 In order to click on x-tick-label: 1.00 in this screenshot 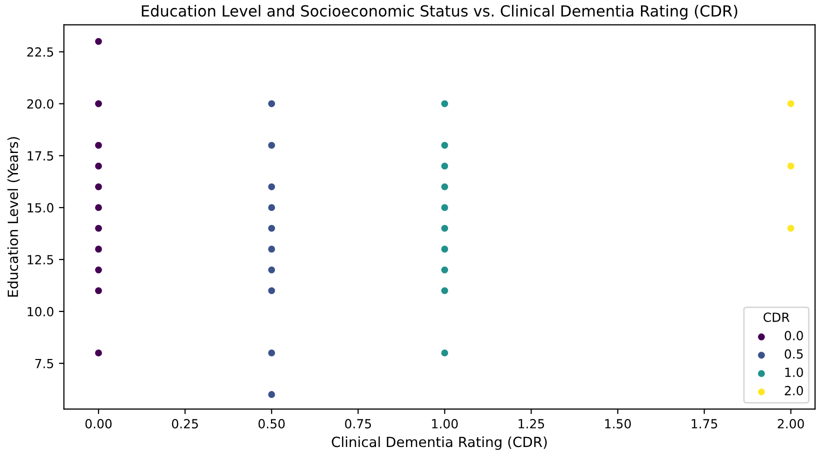, I will do `click(445, 423)`.